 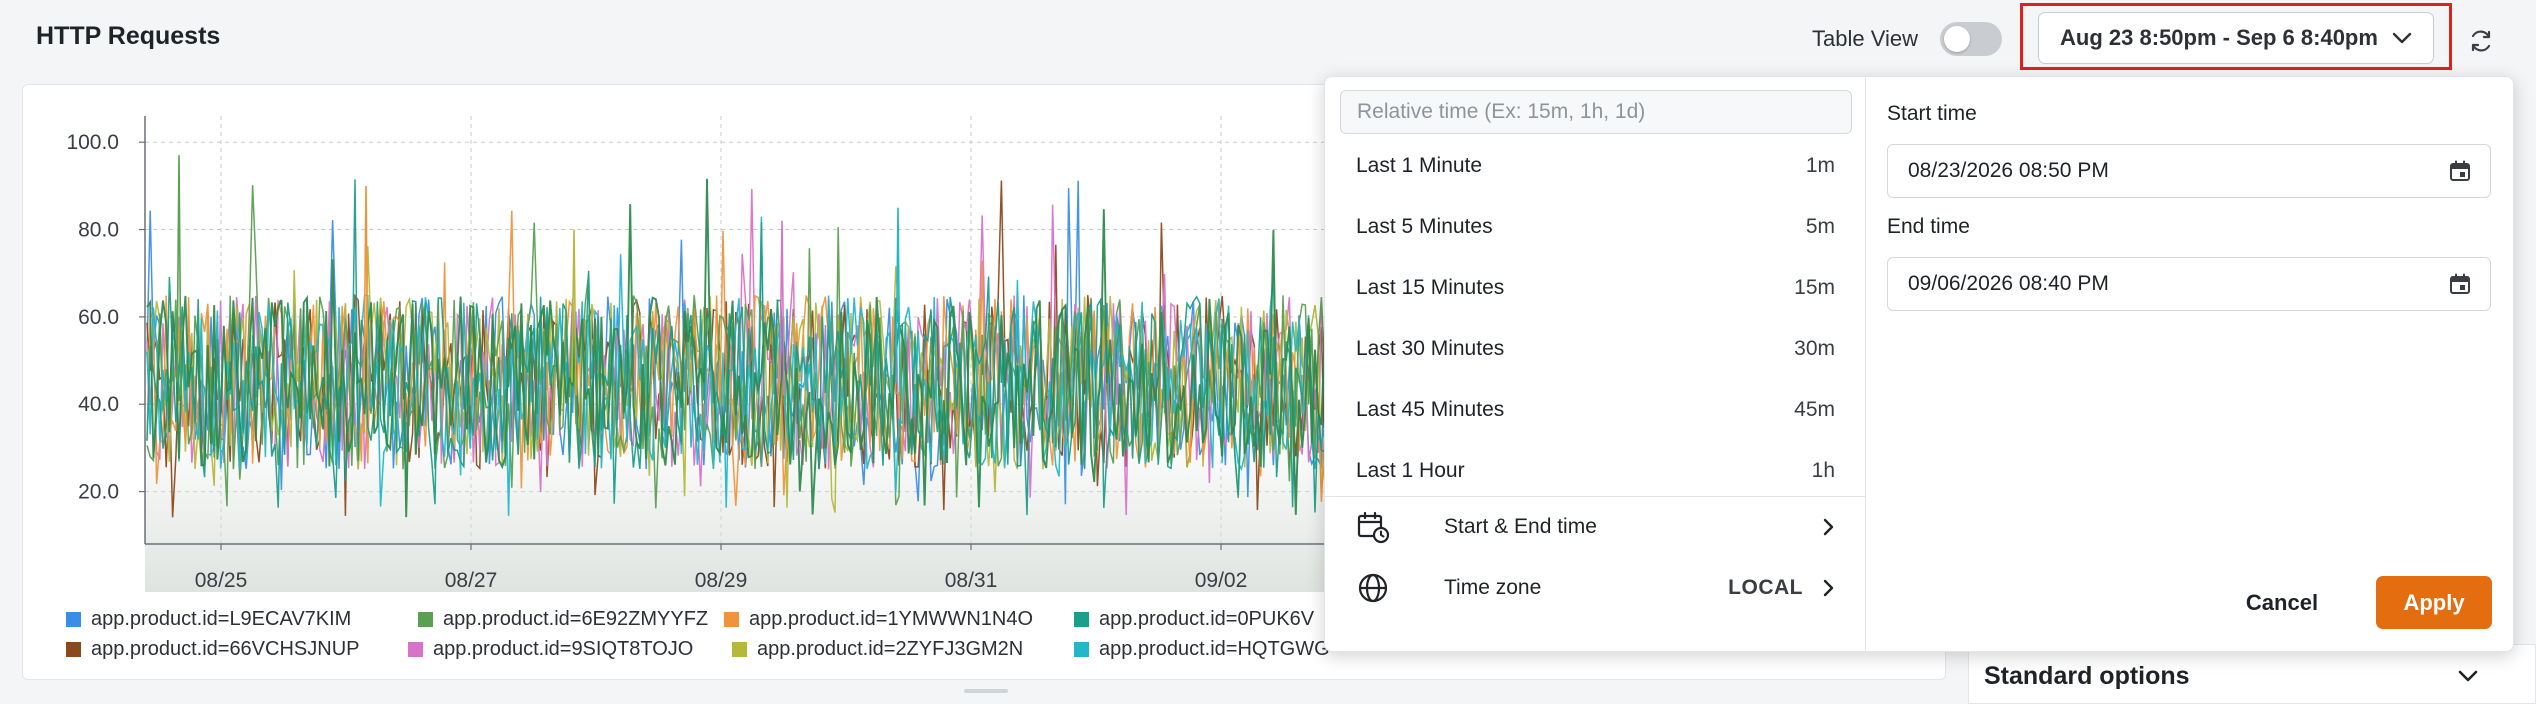 What do you see at coordinates (221, 580) in the screenshot?
I see `x-tick-label: 08/25` at bounding box center [221, 580].